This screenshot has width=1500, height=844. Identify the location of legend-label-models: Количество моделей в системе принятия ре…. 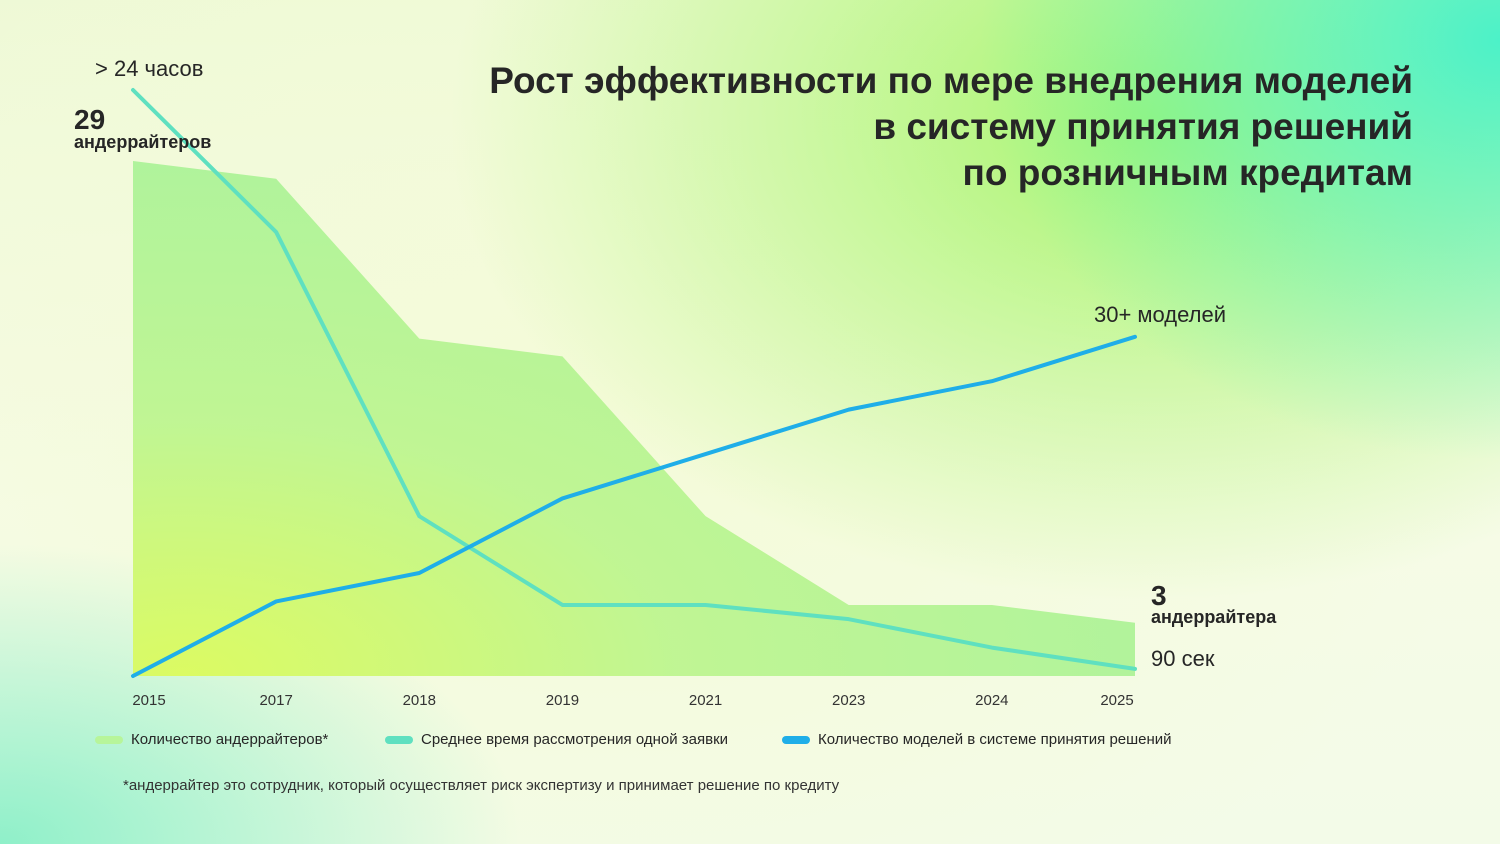
(995, 739).